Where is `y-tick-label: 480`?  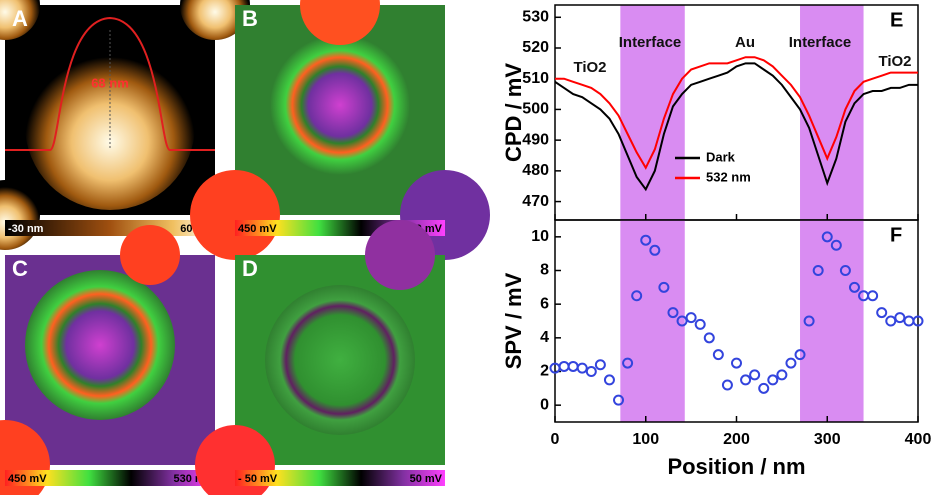
y-tick-label: 480 is located at coordinates (535, 170).